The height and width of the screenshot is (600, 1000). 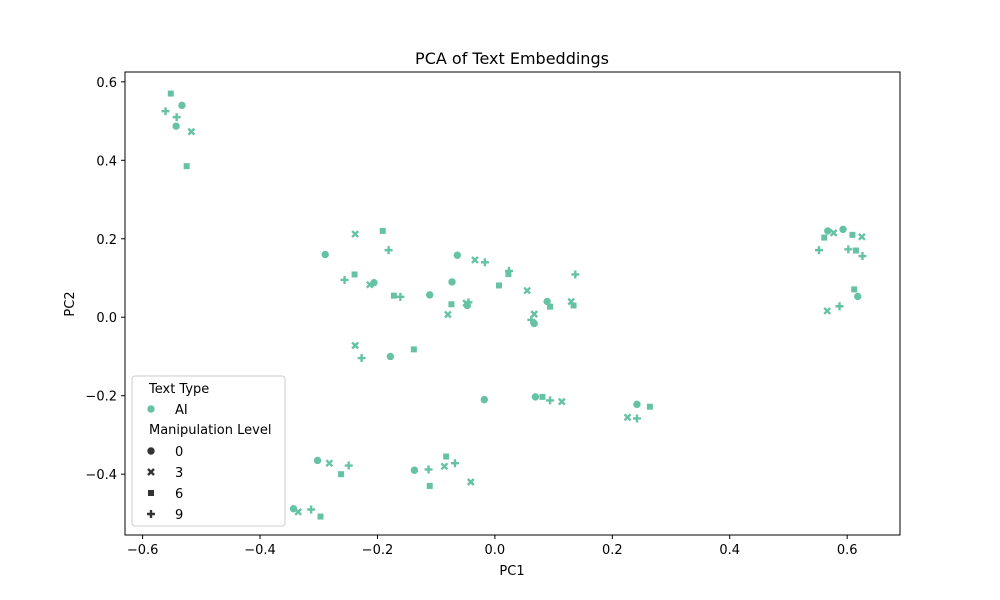 I want to click on legend-label-level: 0, so click(x=179, y=452).